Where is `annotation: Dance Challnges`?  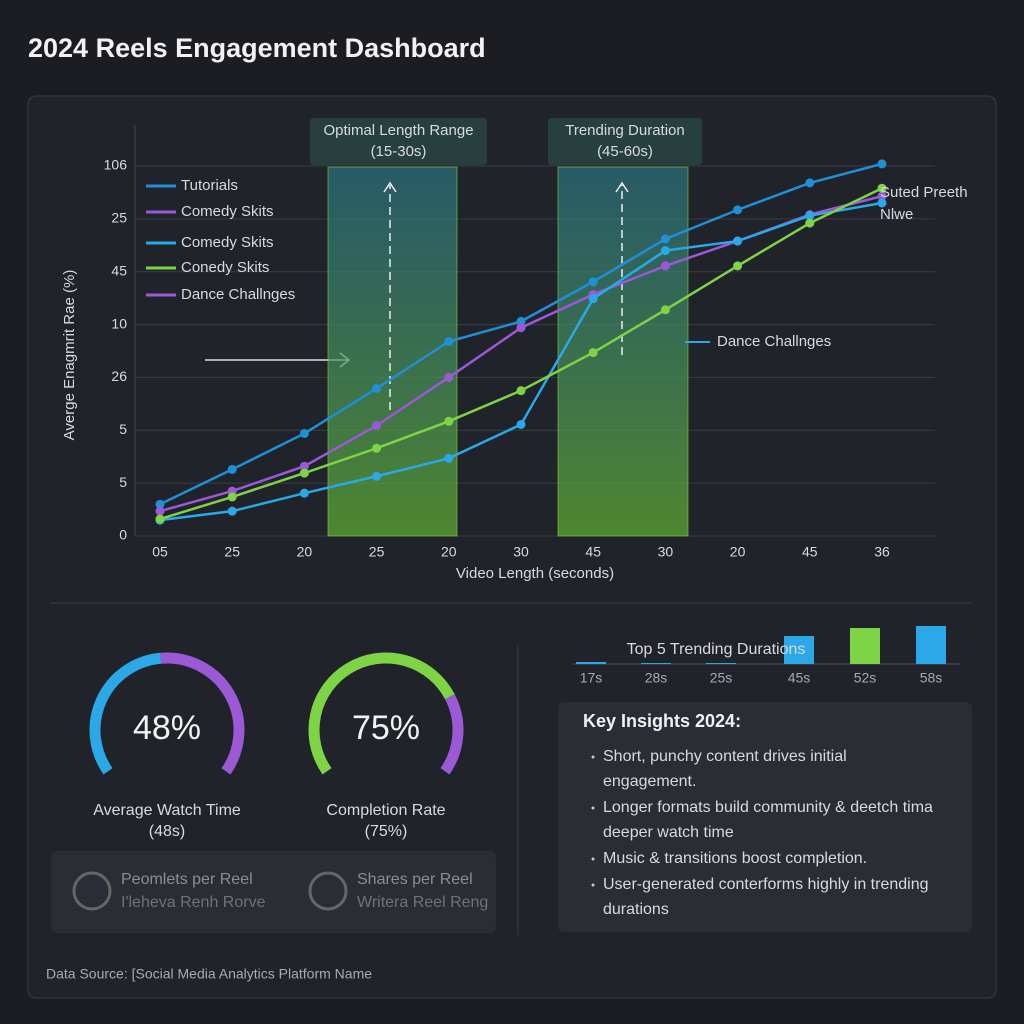 annotation: Dance Challnges is located at coordinates (774, 341).